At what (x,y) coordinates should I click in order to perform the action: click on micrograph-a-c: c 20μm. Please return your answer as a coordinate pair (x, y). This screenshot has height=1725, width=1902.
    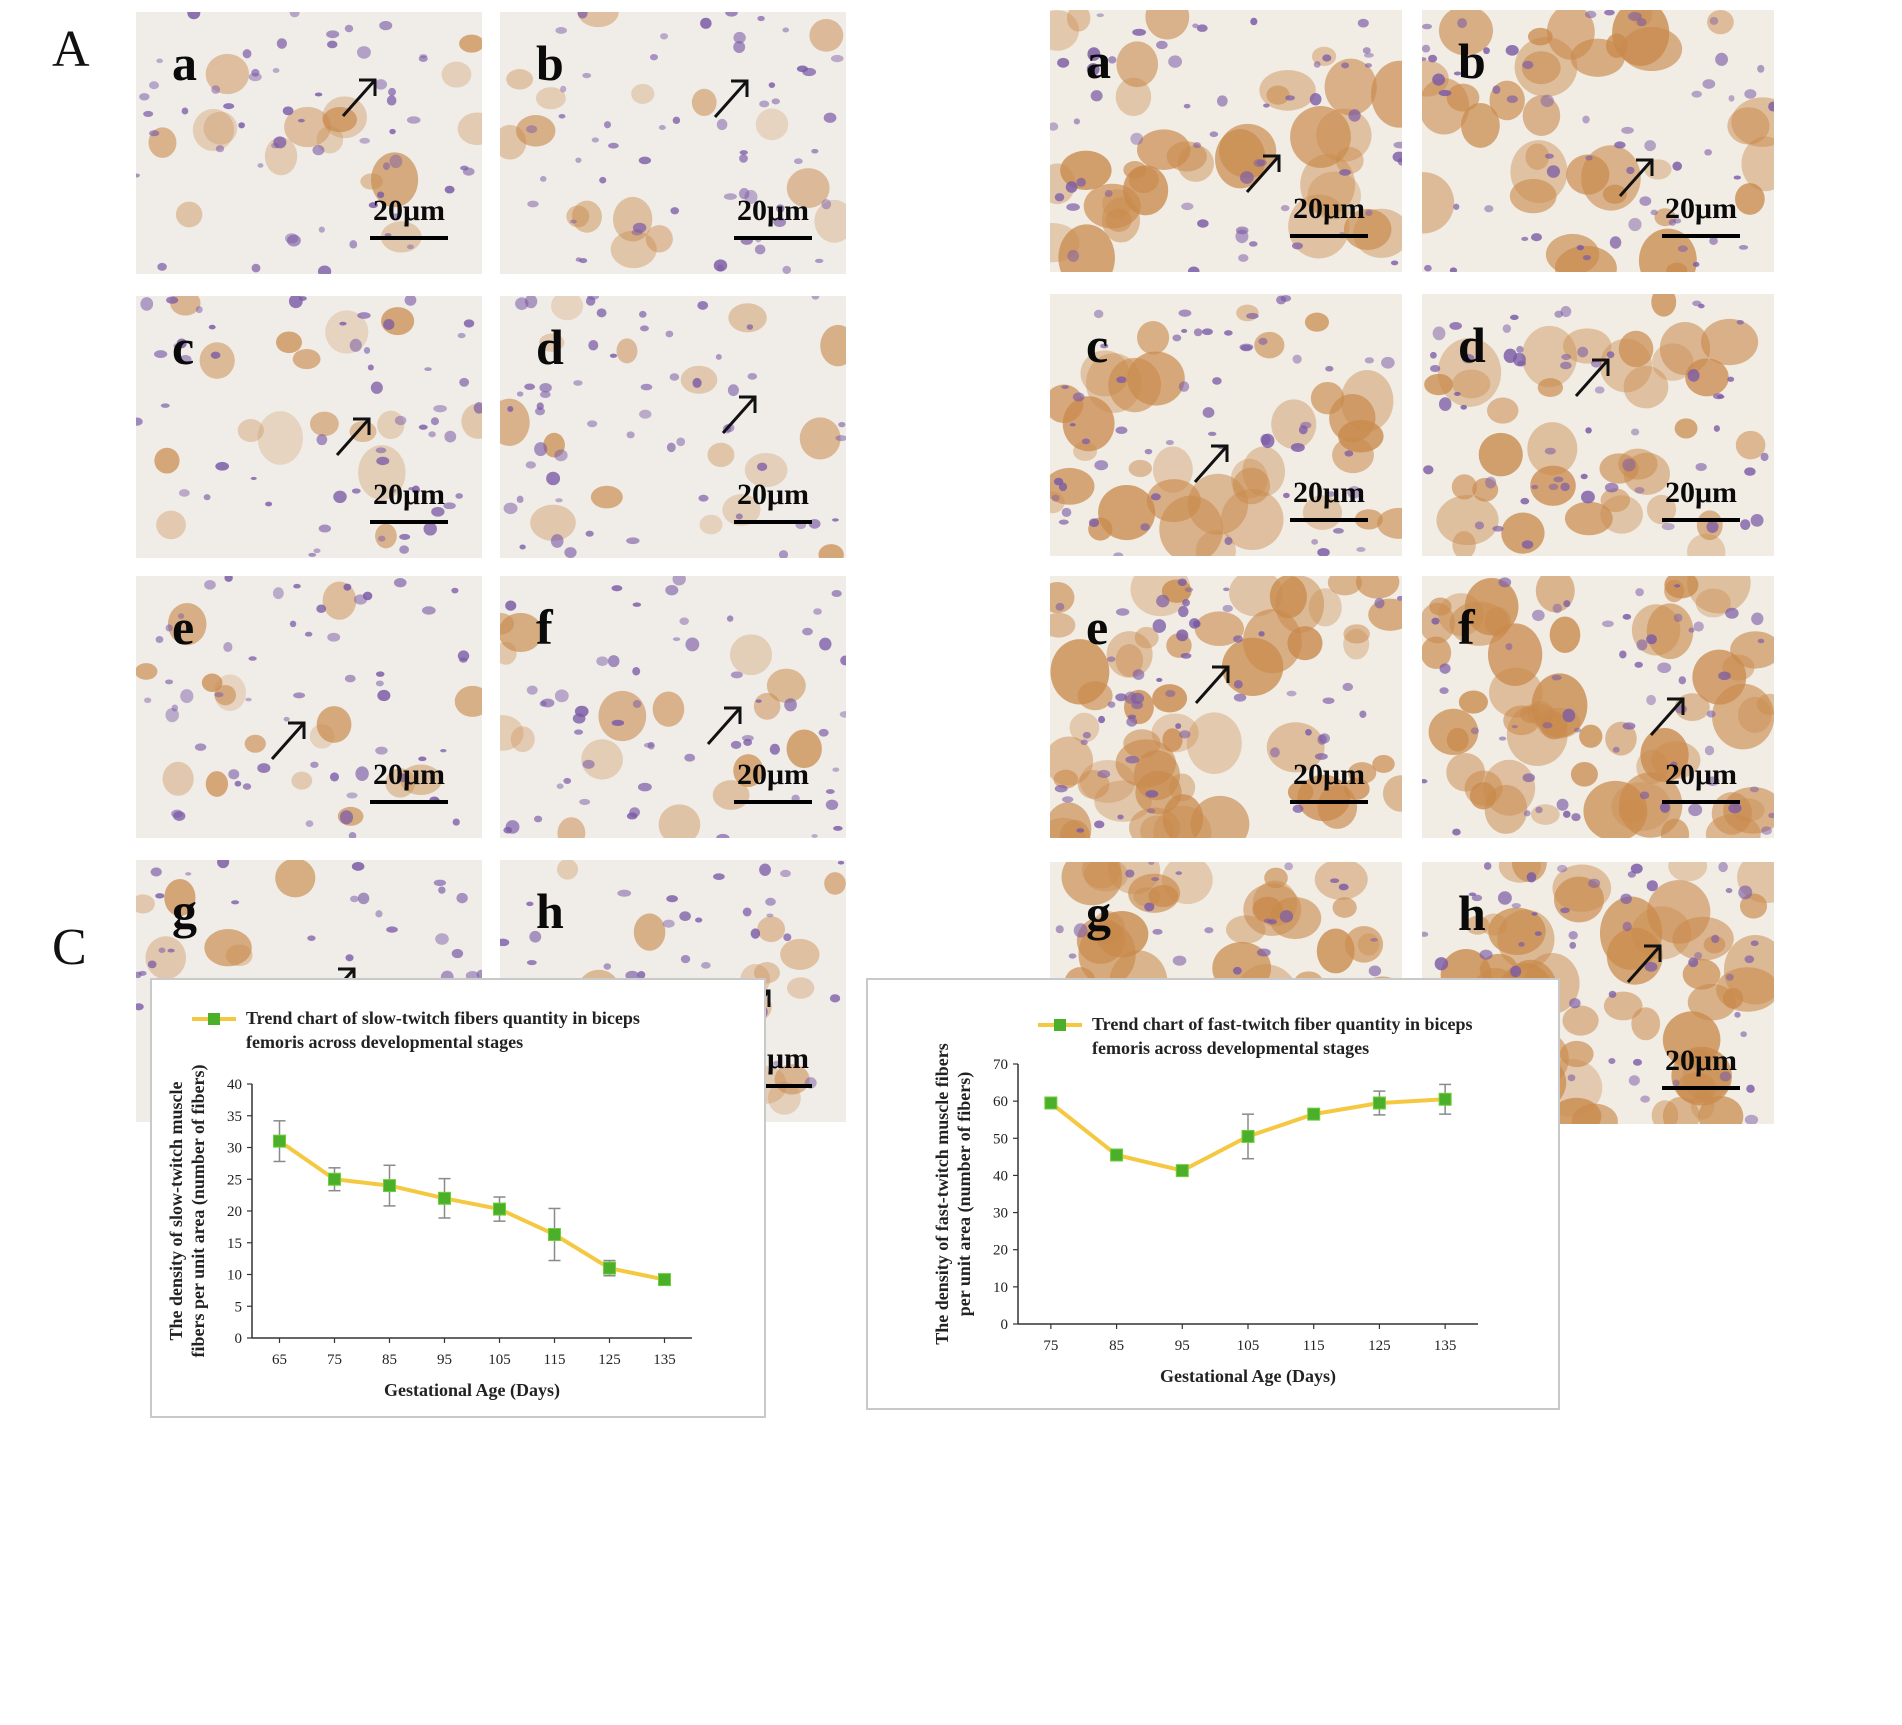
    Looking at the image, I should click on (309, 427).